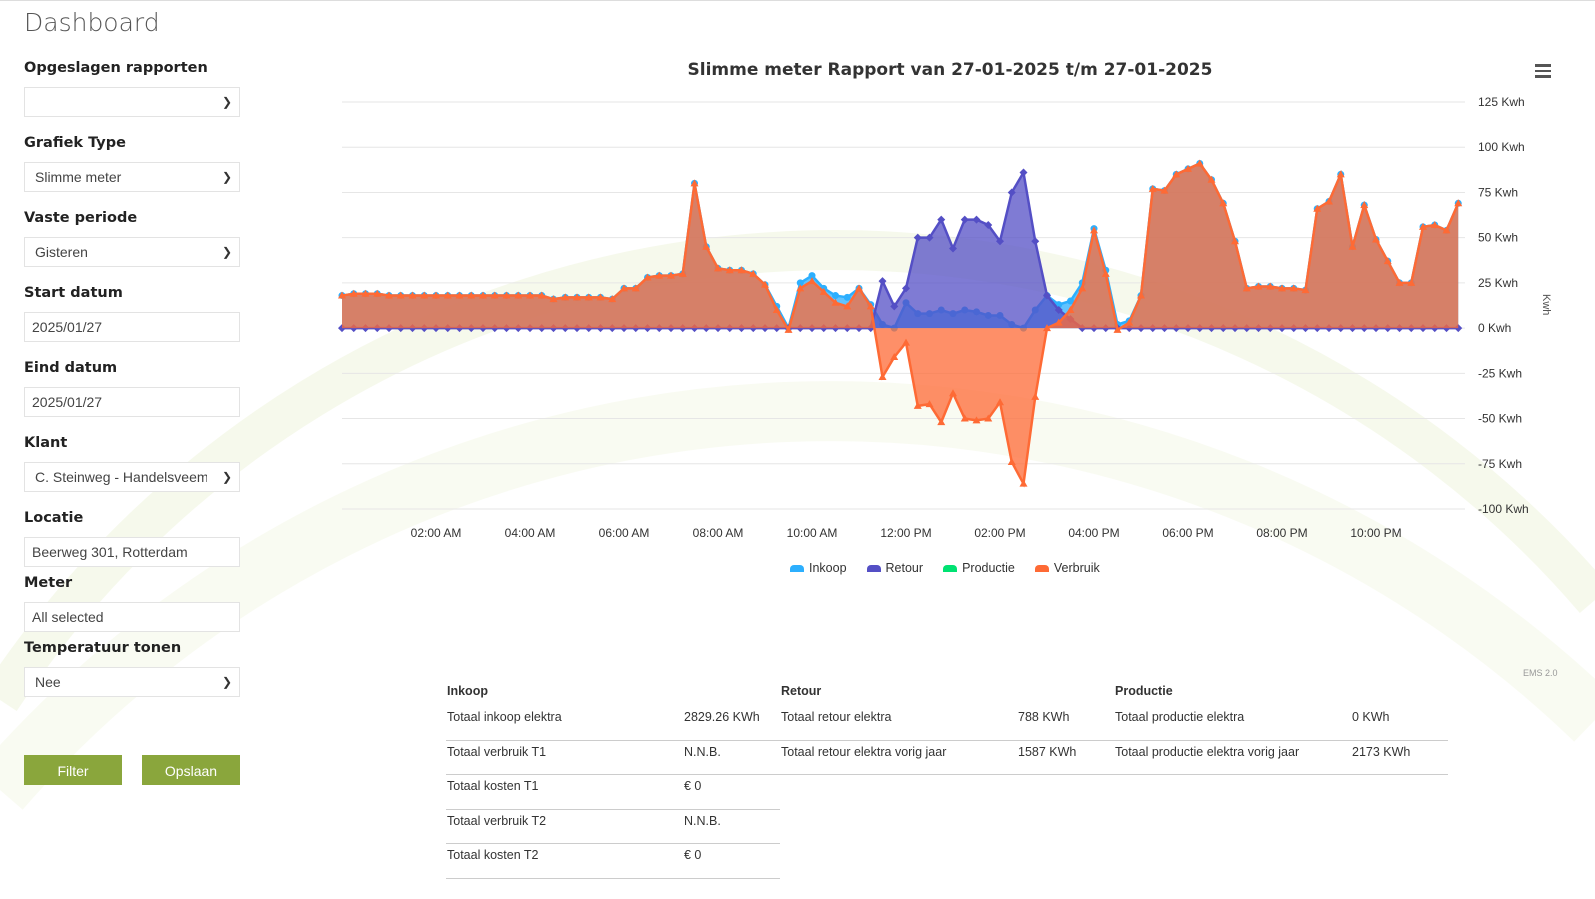 This screenshot has width=1595, height=899. Describe the element at coordinates (191, 770) in the screenshot. I see `save-button: Opslaan` at that location.